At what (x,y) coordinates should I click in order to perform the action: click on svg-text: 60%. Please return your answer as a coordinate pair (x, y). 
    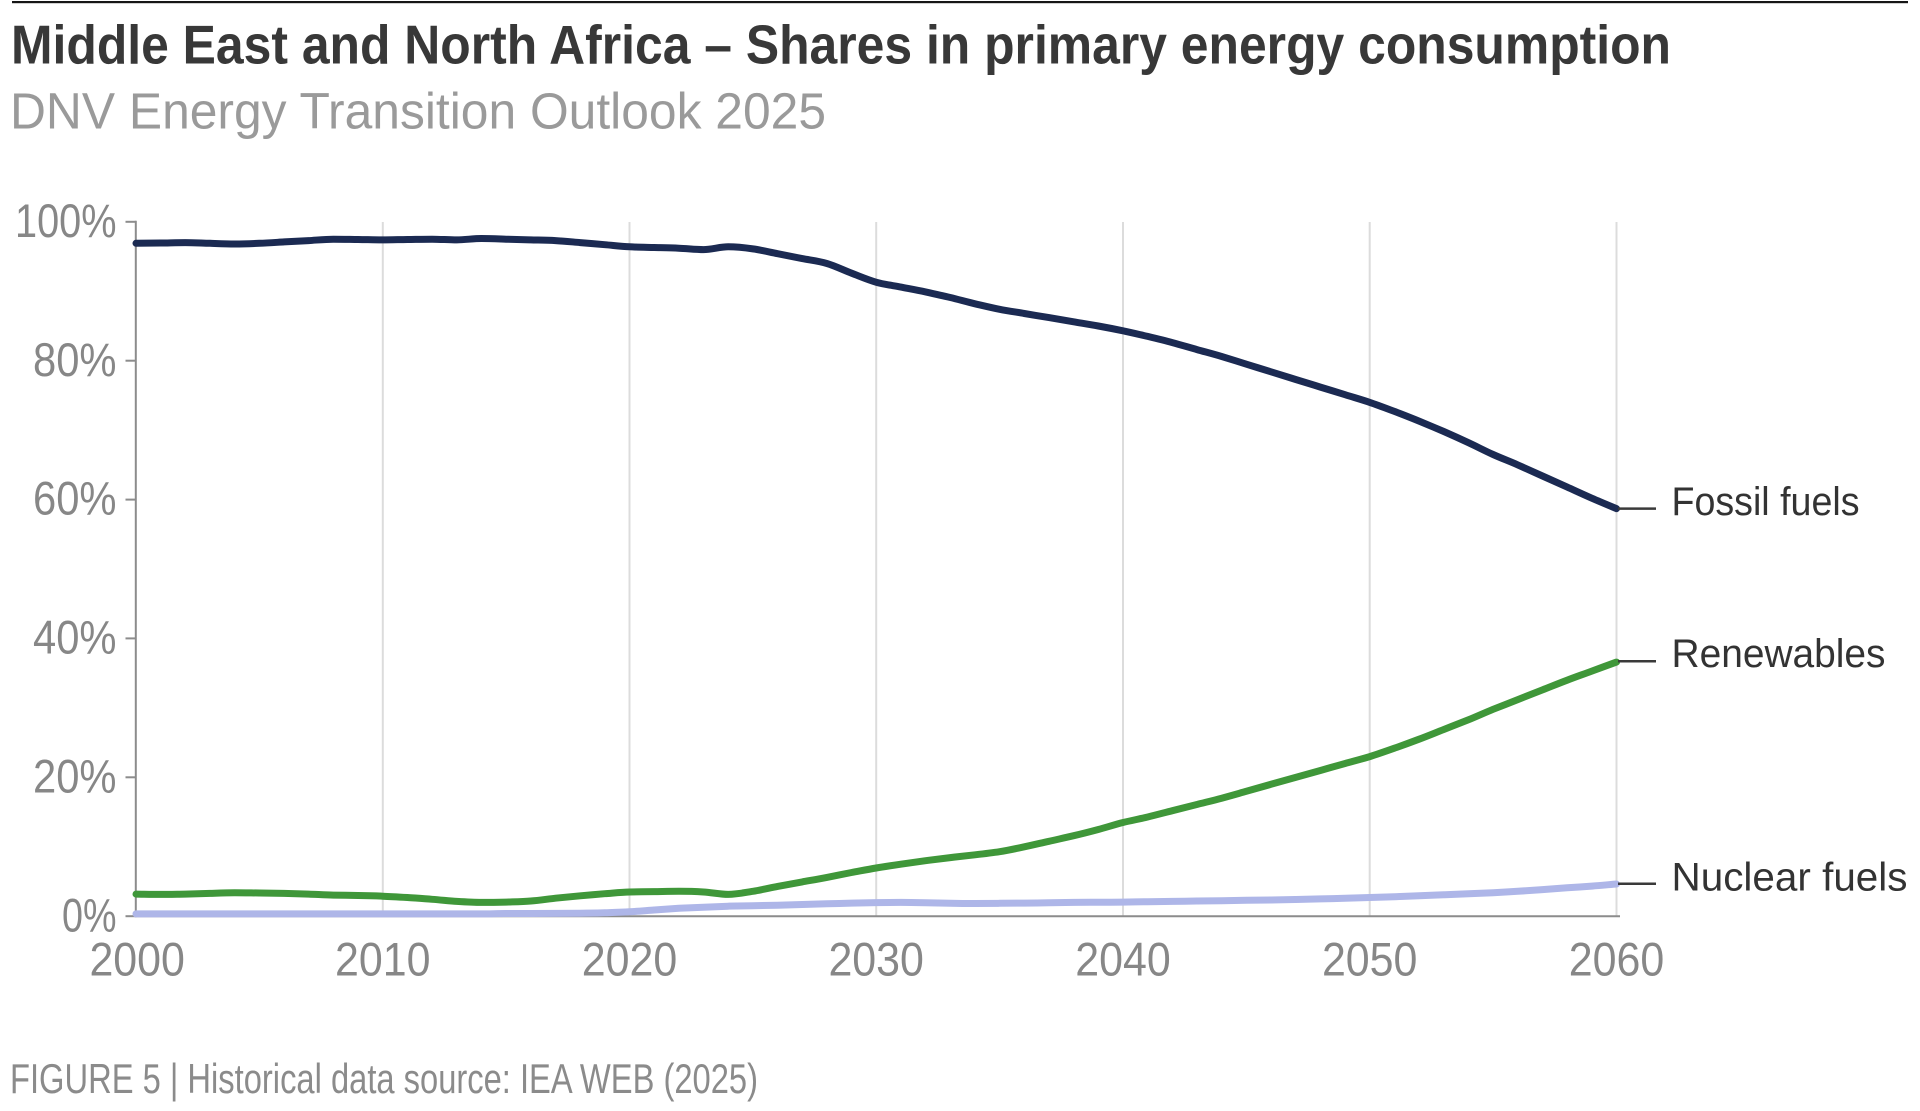
    Looking at the image, I should click on (75, 498).